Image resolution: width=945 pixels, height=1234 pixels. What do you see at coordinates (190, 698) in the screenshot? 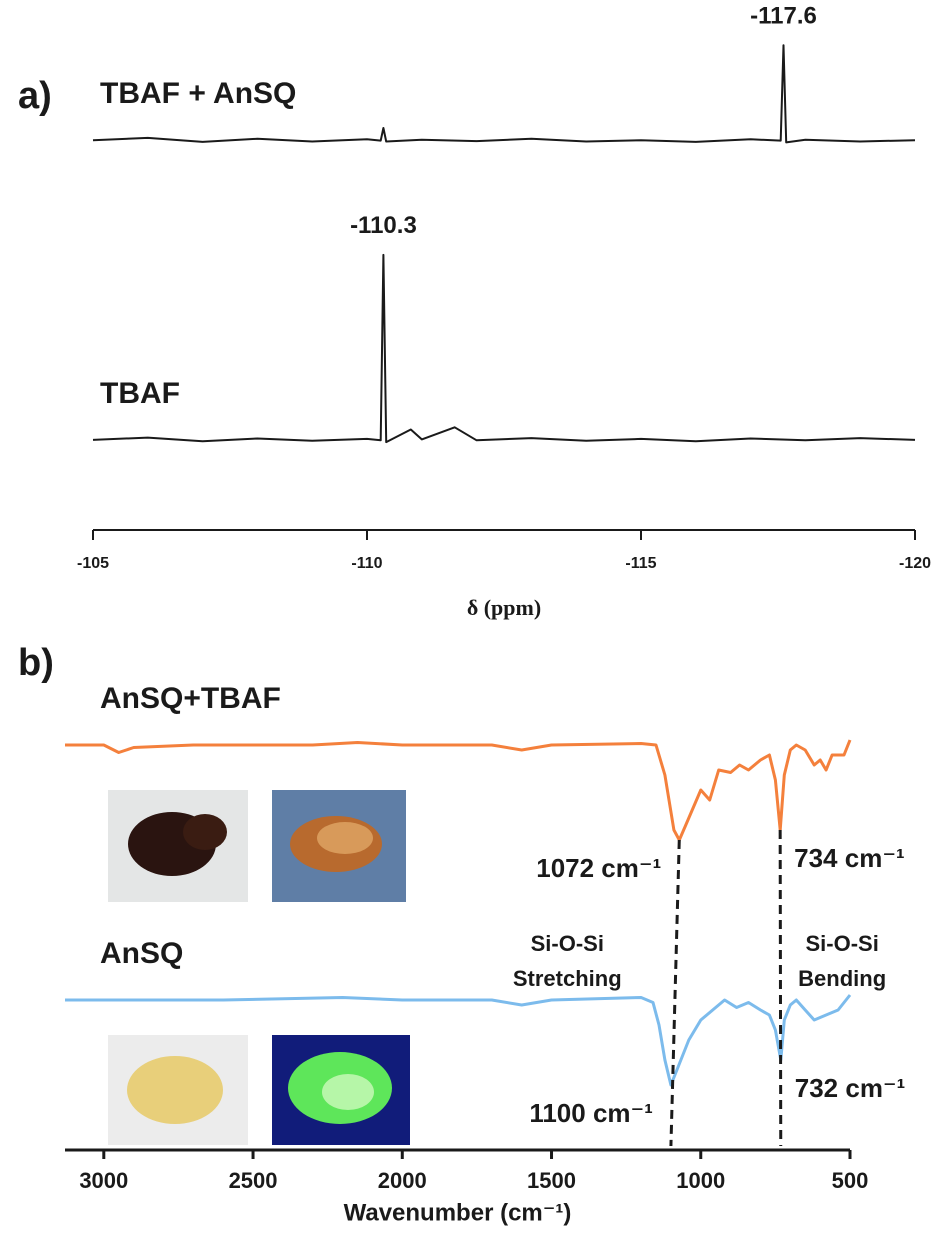
I see `series-label: AnSQ+TBAF` at bounding box center [190, 698].